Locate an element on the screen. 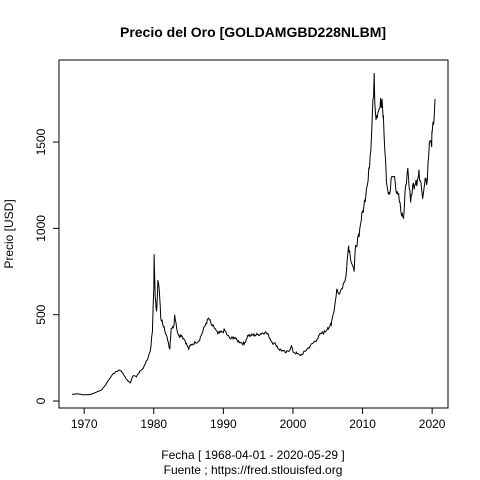 This screenshot has height=480, width=480. x-tick-label: 1970 is located at coordinates (84, 424).